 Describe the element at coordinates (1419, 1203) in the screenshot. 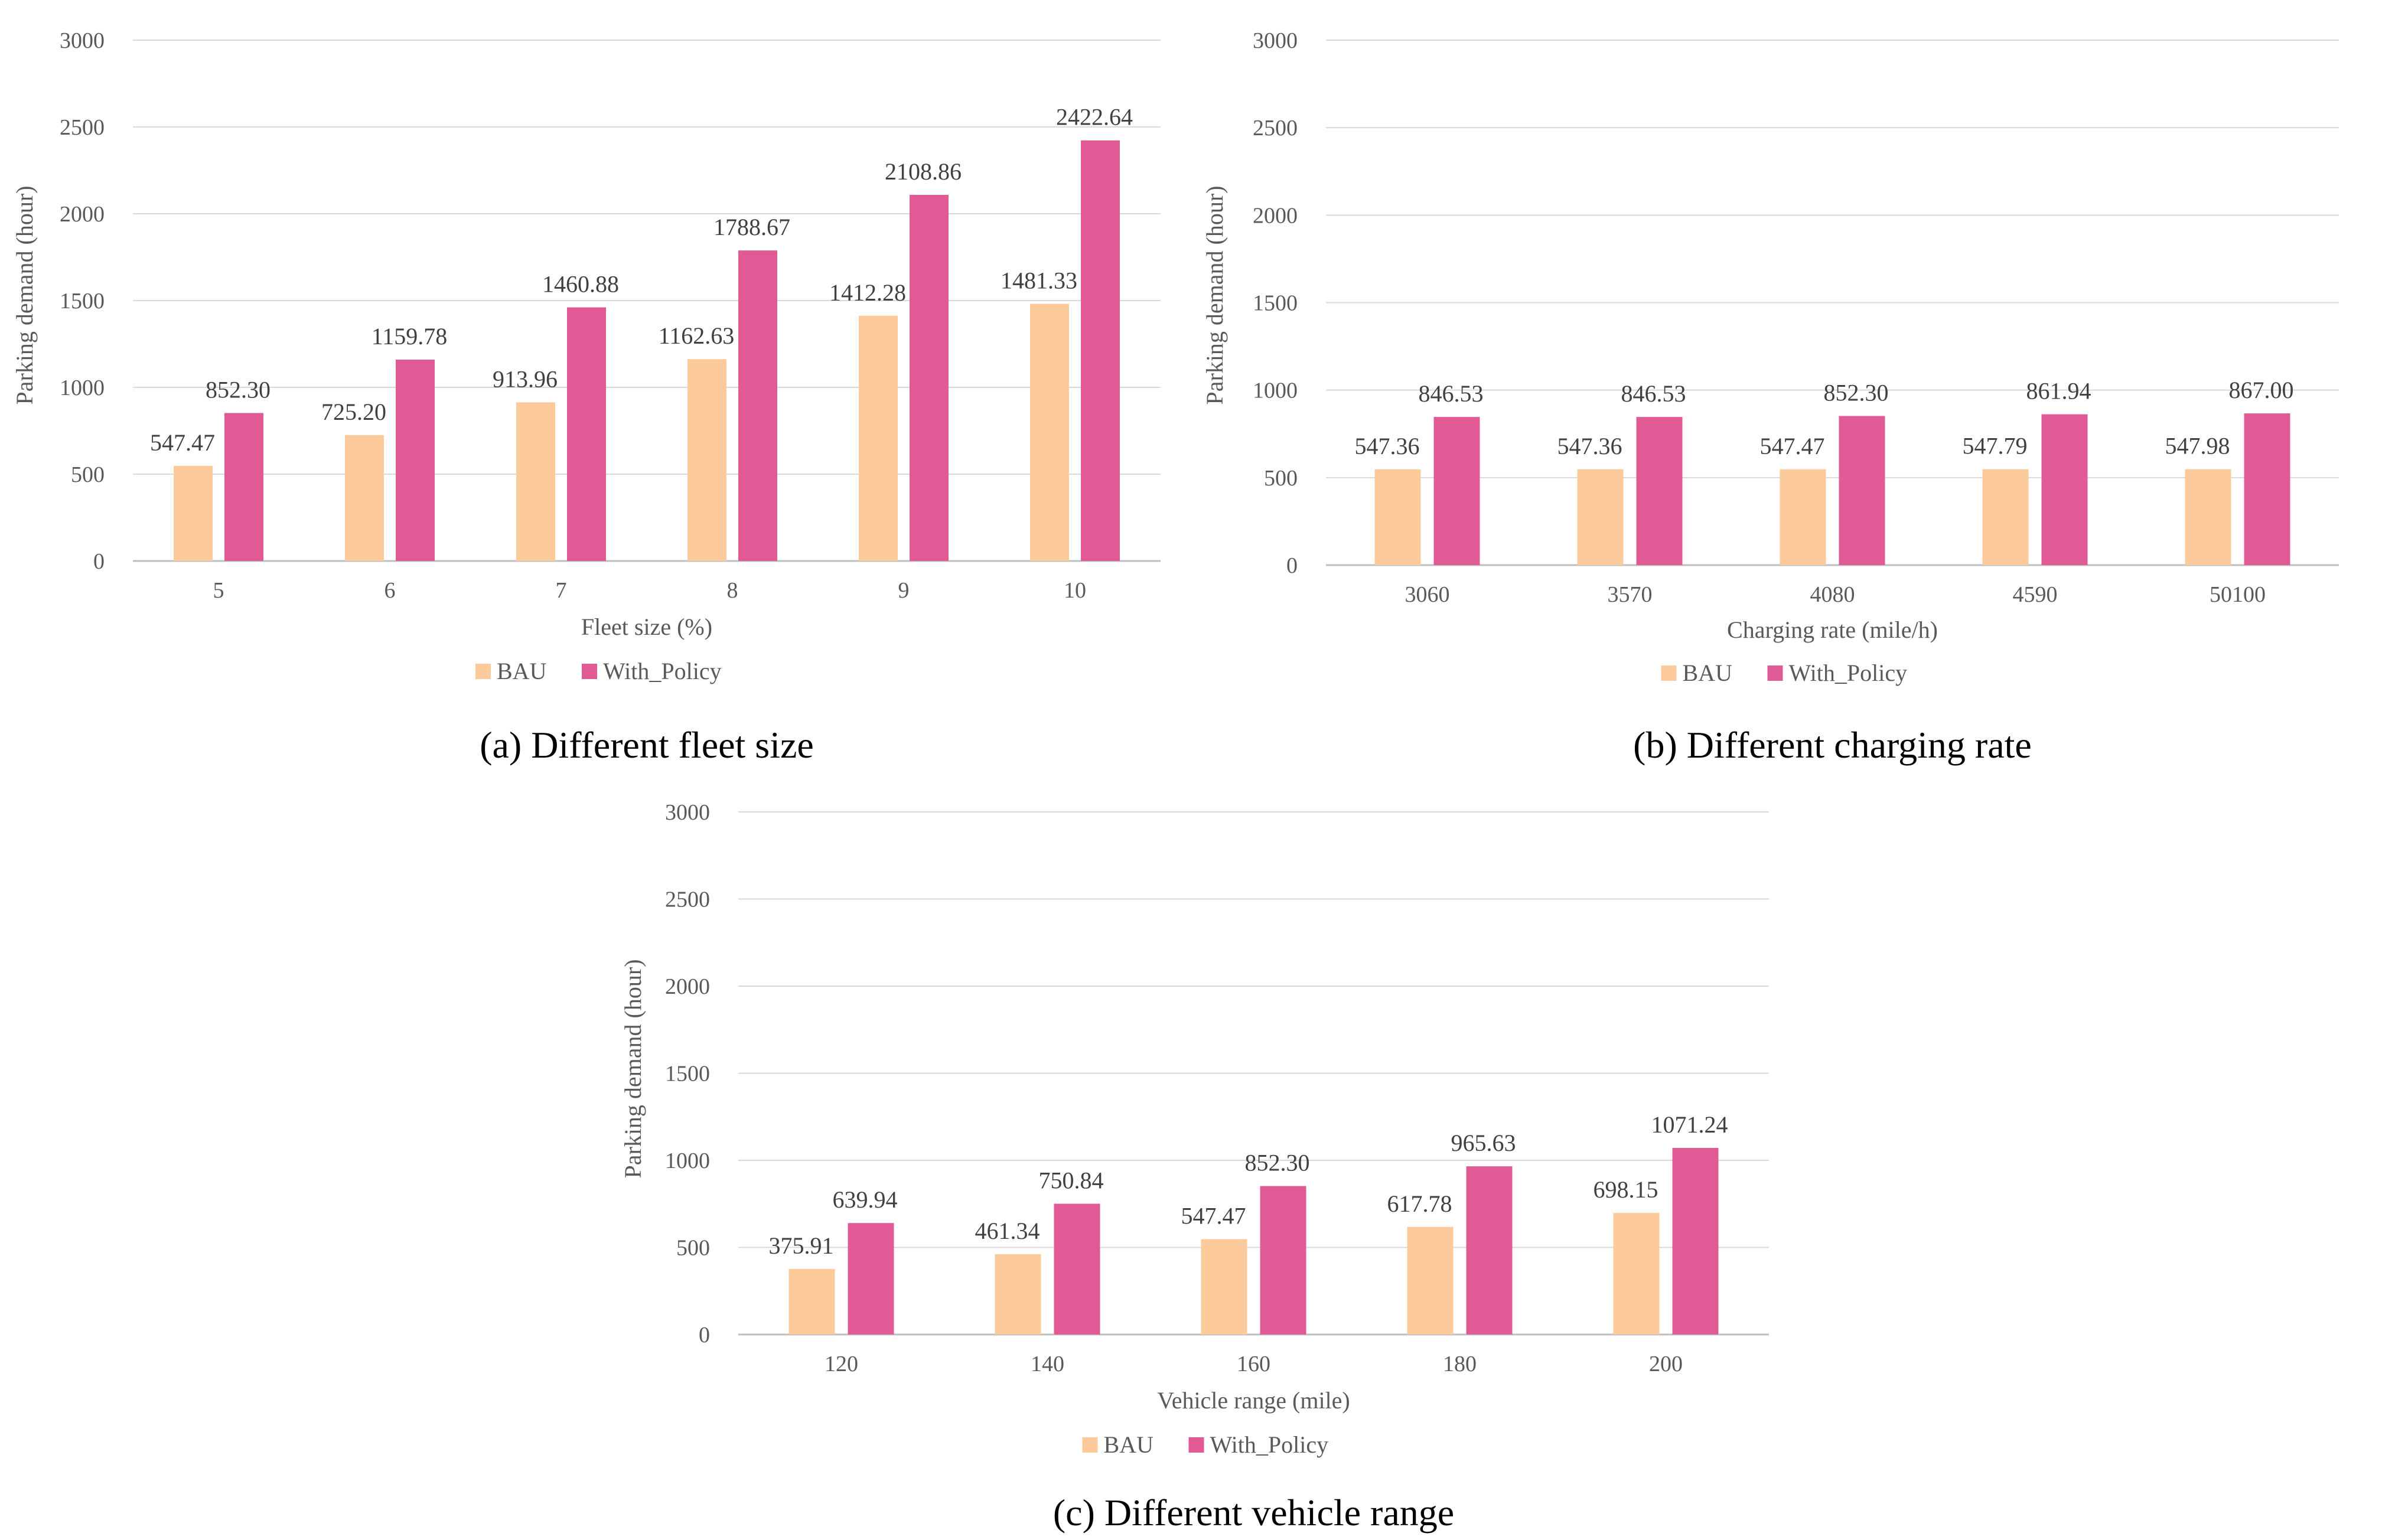

I see `data-label-bau: 617.78` at that location.